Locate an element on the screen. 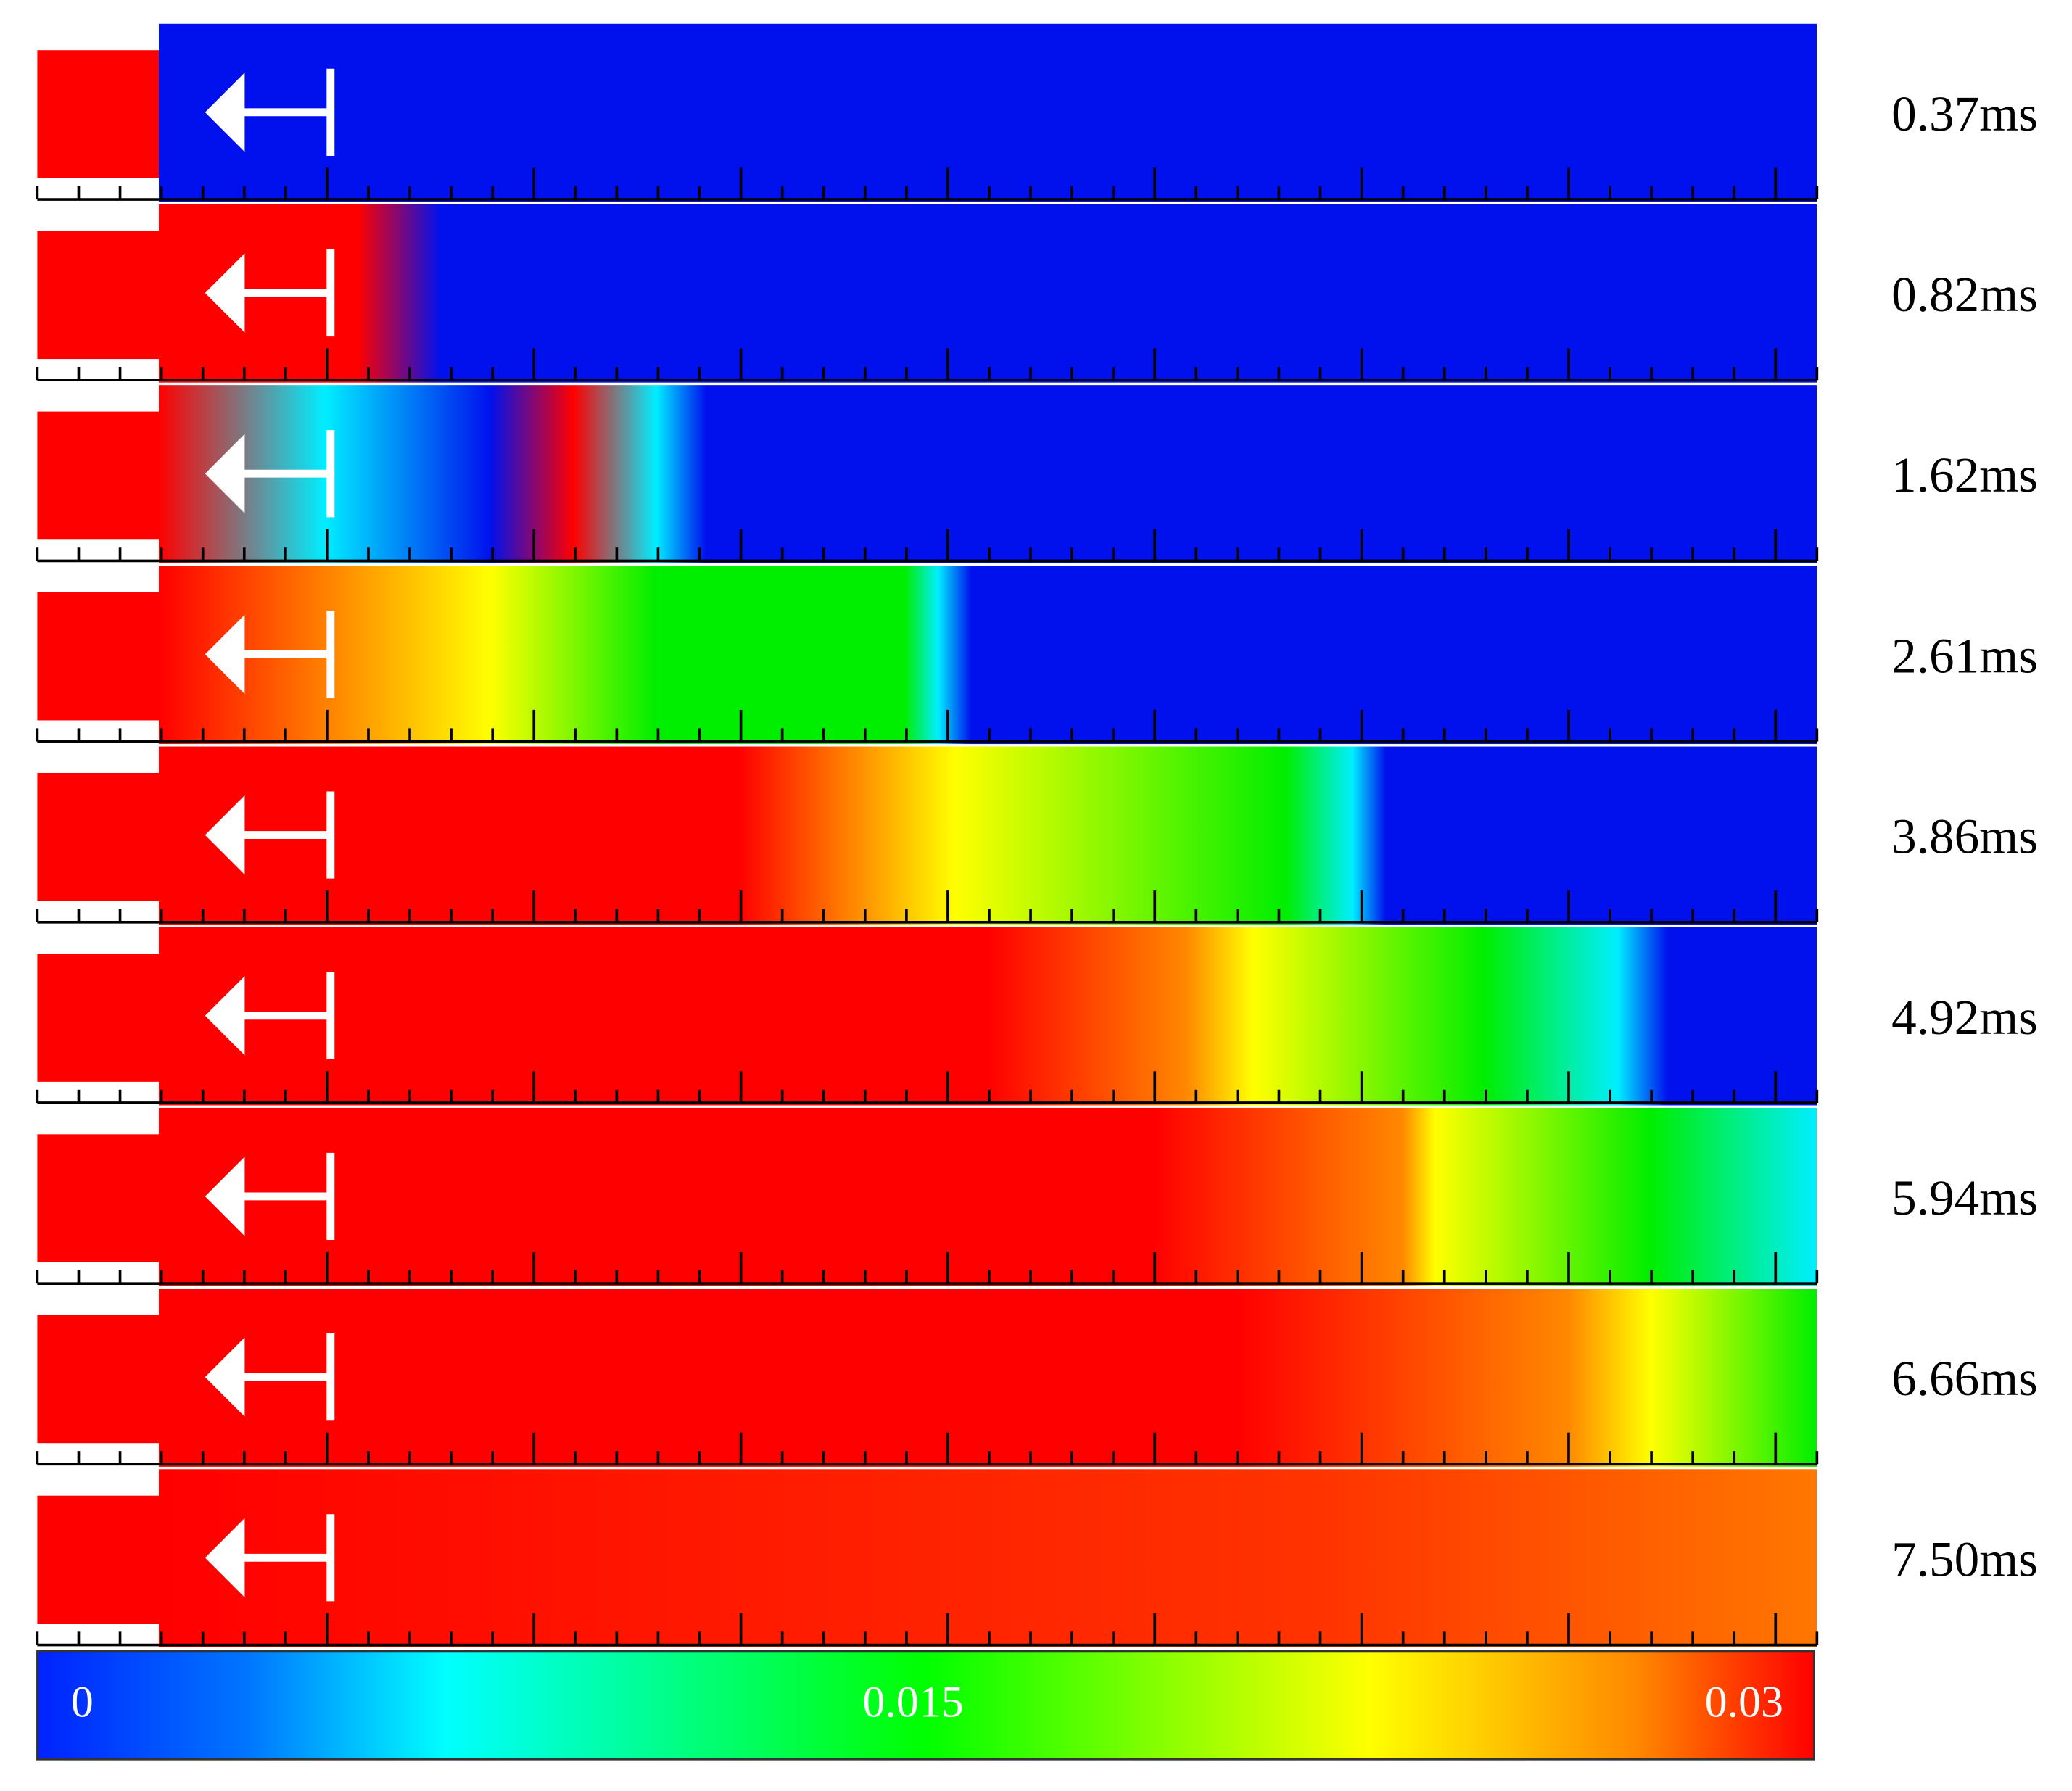 The height and width of the screenshot is (1791, 2072). frame: 5.94ms is located at coordinates (1037, 1198).